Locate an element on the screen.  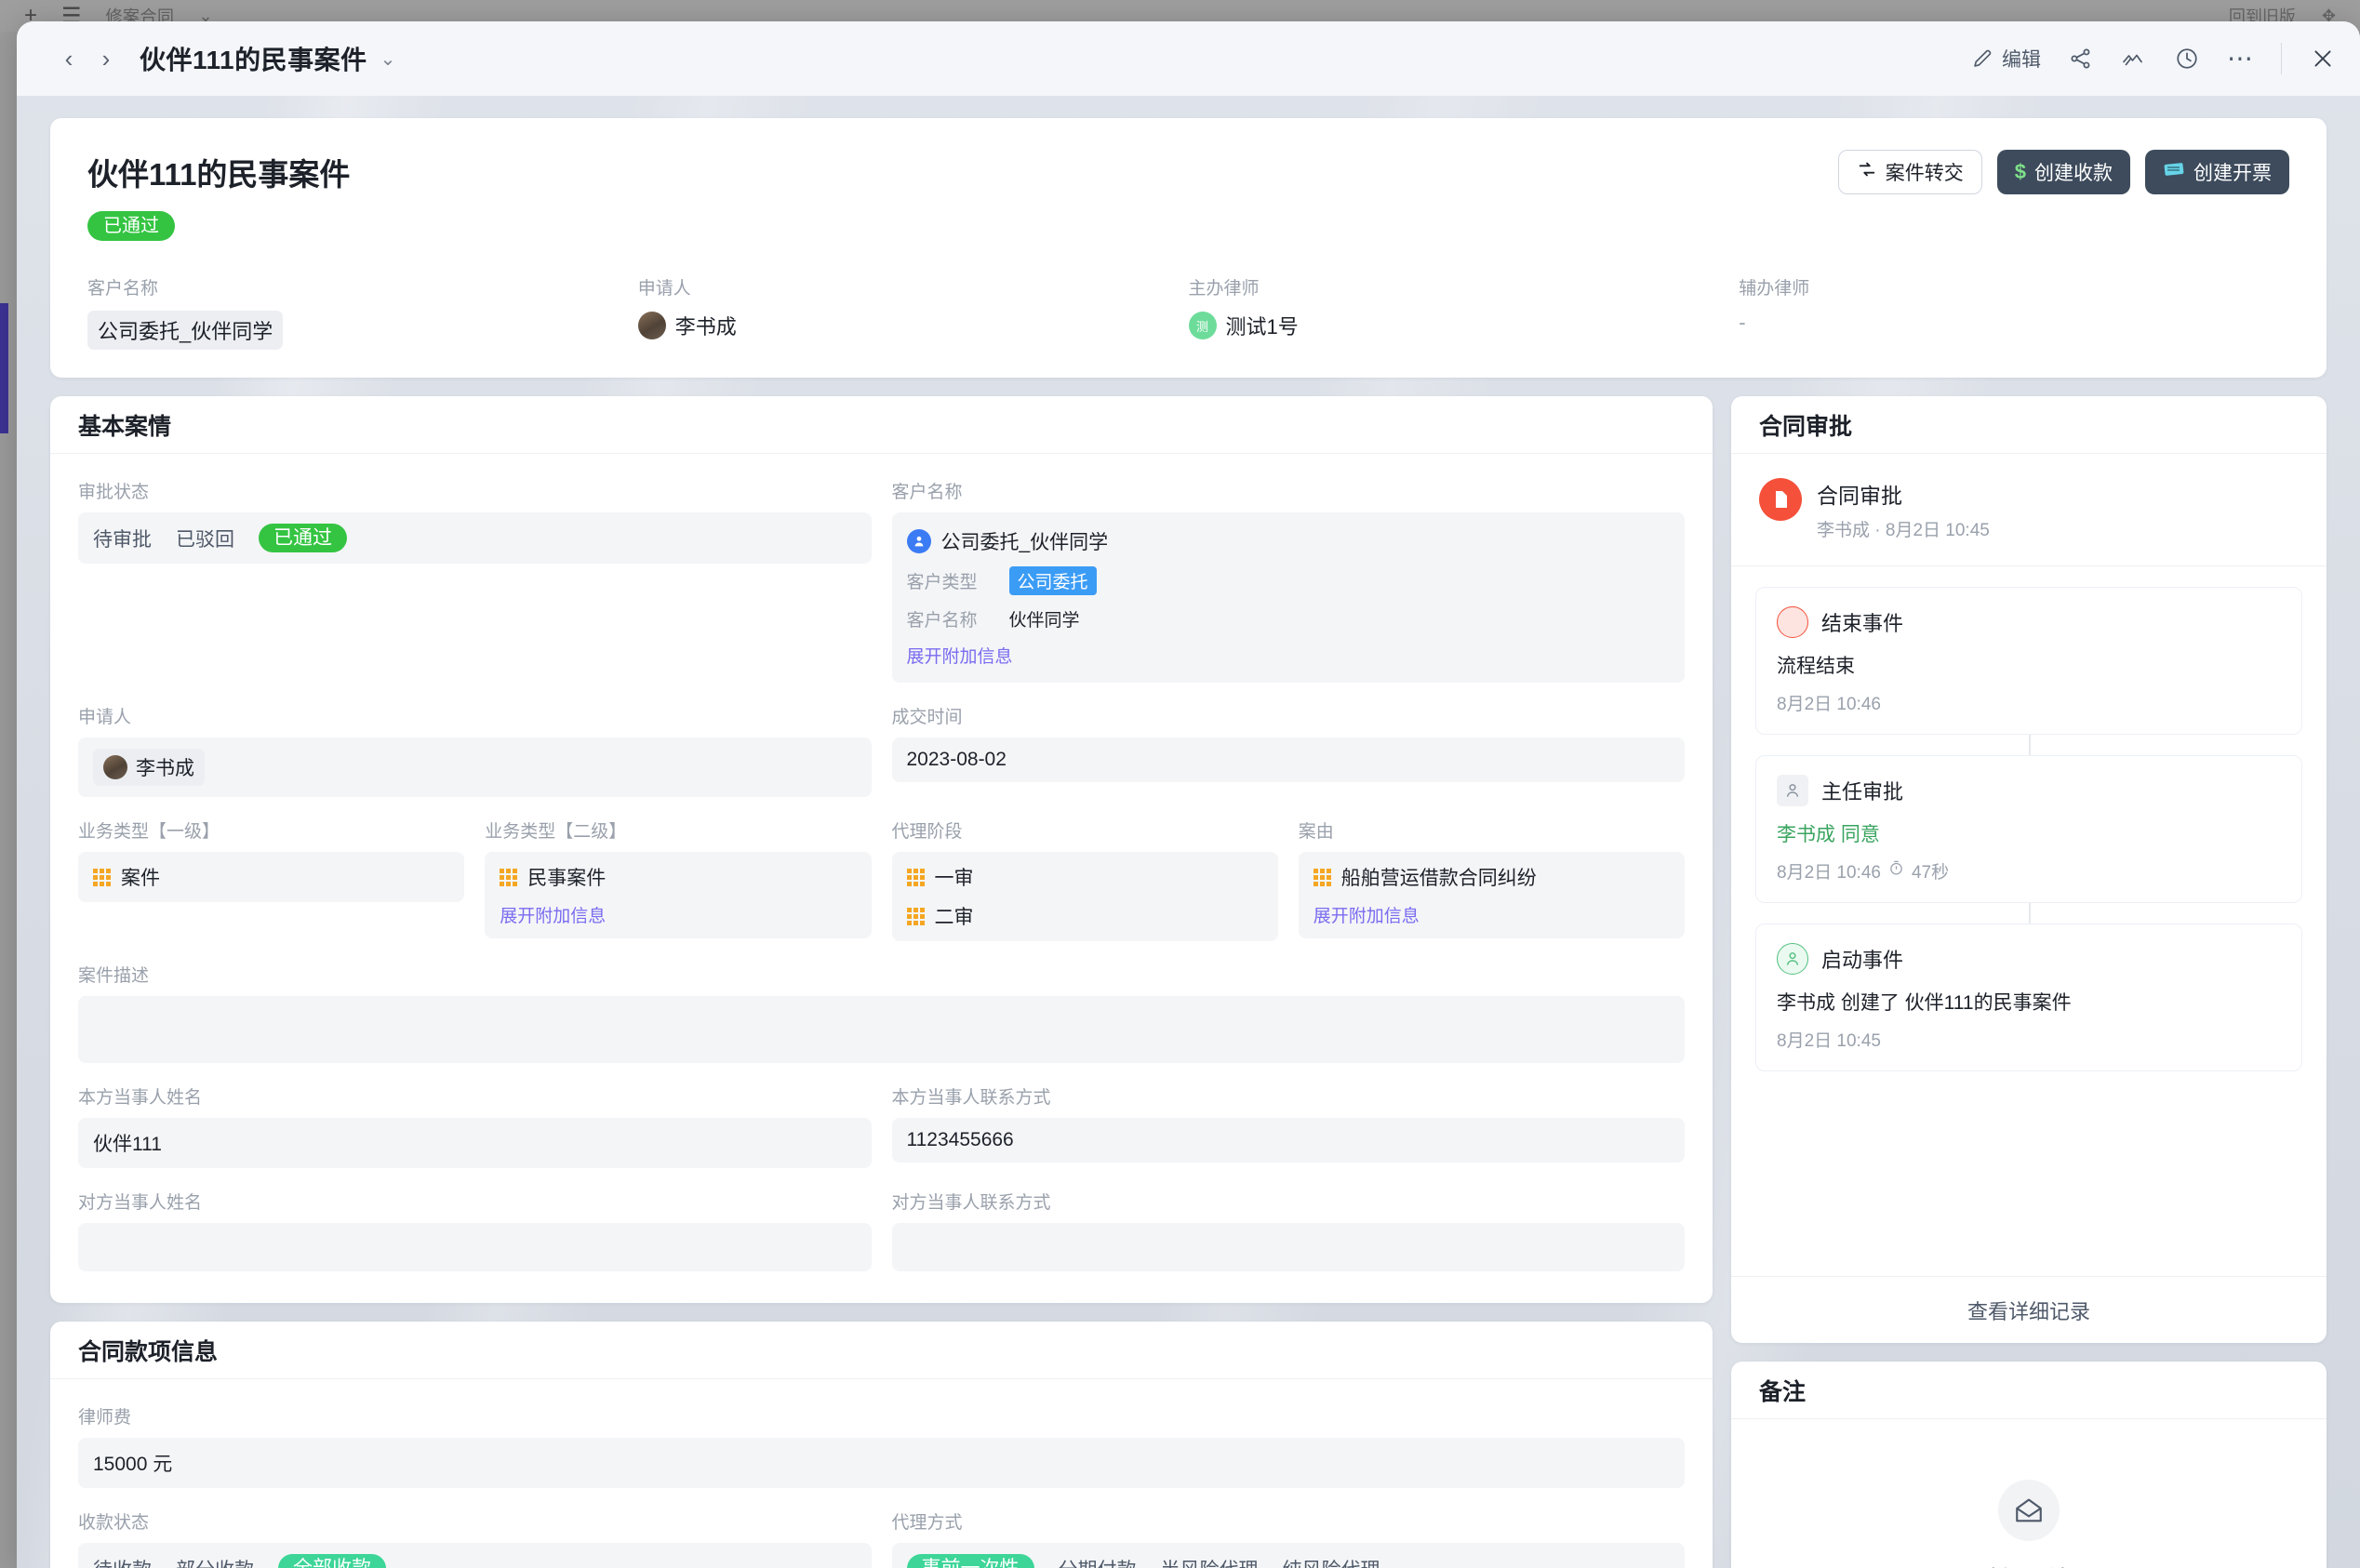
field-label: 收款状态 is located at coordinates (114, 1523).